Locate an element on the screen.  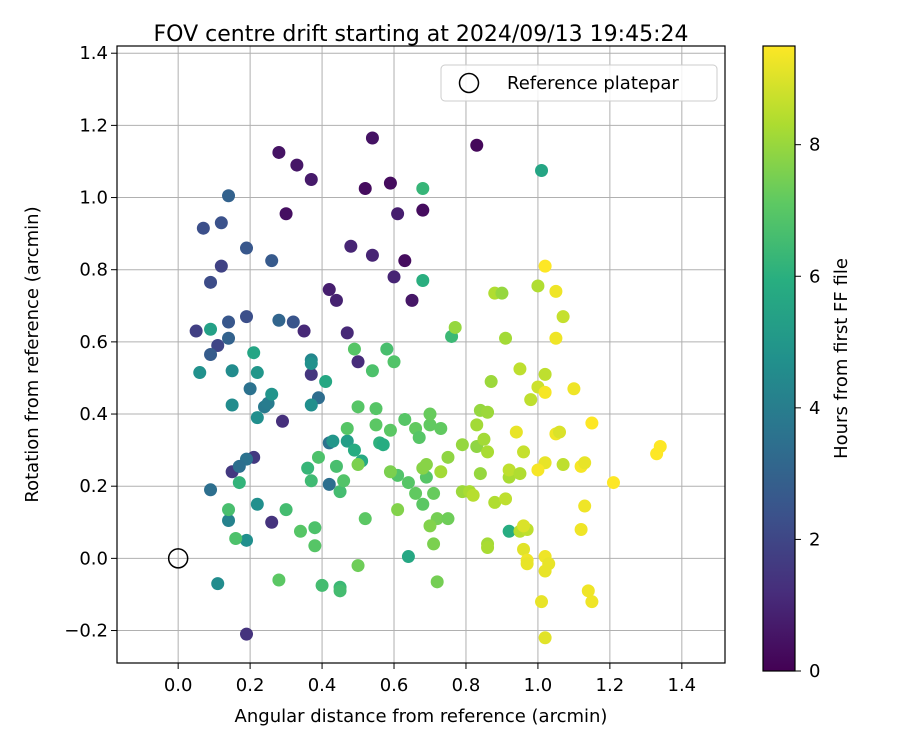
x-axis-label: Angular distance from reference (arcmin) is located at coordinates (421, 716).